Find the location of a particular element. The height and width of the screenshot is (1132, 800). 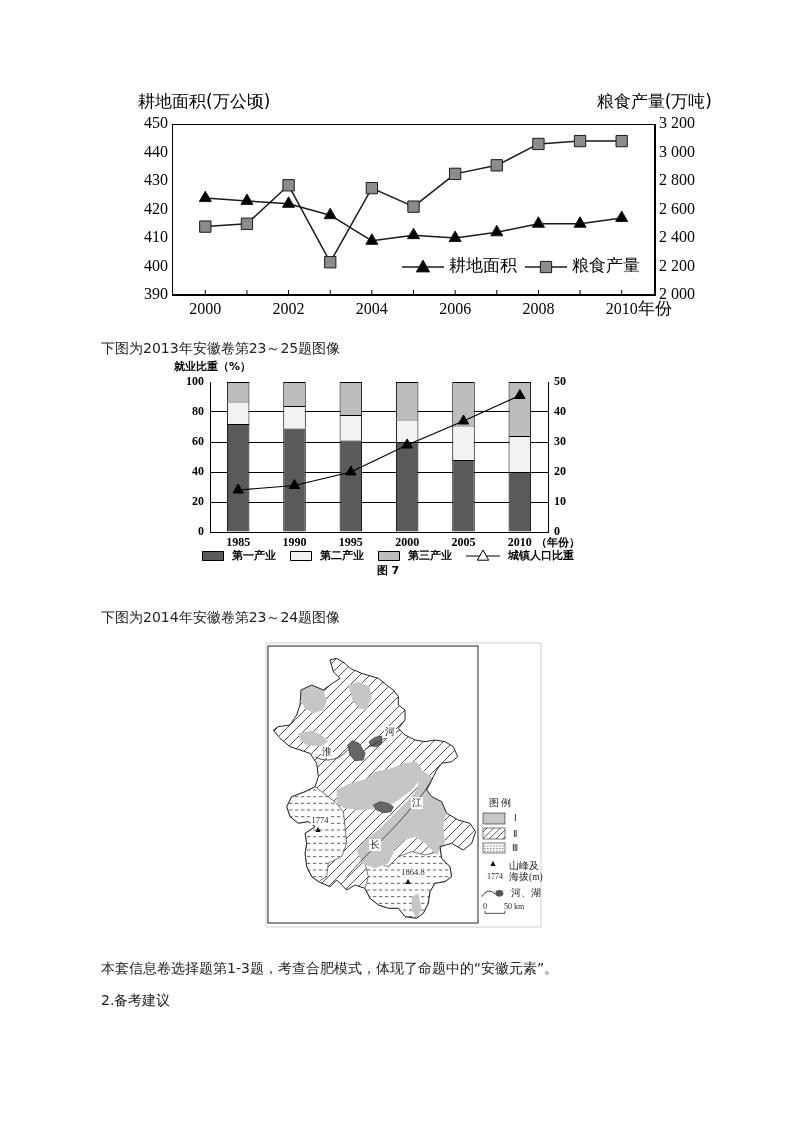

y2-tick-label: 10 is located at coordinates (560, 501).